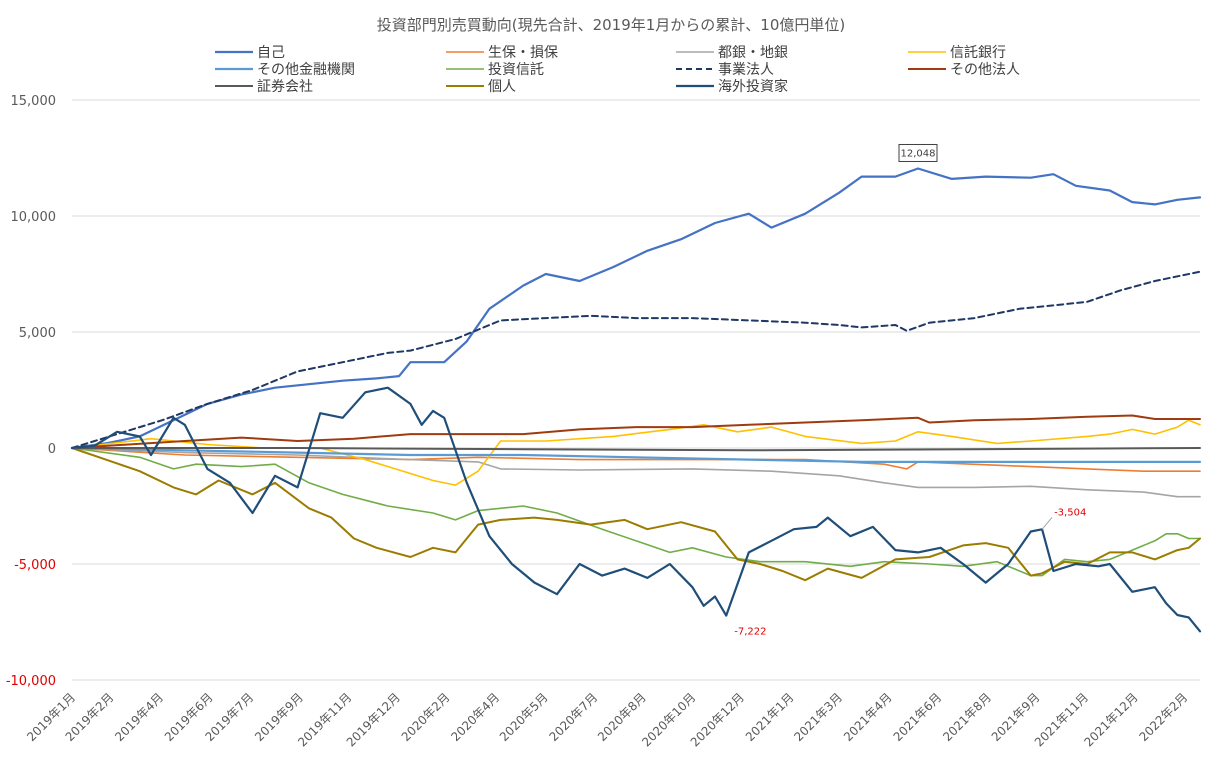 The image size is (1223, 784). What do you see at coordinates (868, 717) in the screenshot?
I see `x-tick-label: 2021年4月` at bounding box center [868, 717].